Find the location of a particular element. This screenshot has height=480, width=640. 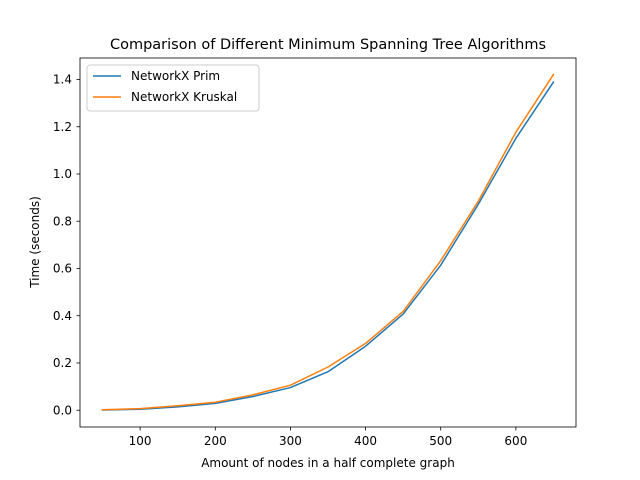

x-tick-label: 500 is located at coordinates (440, 441).